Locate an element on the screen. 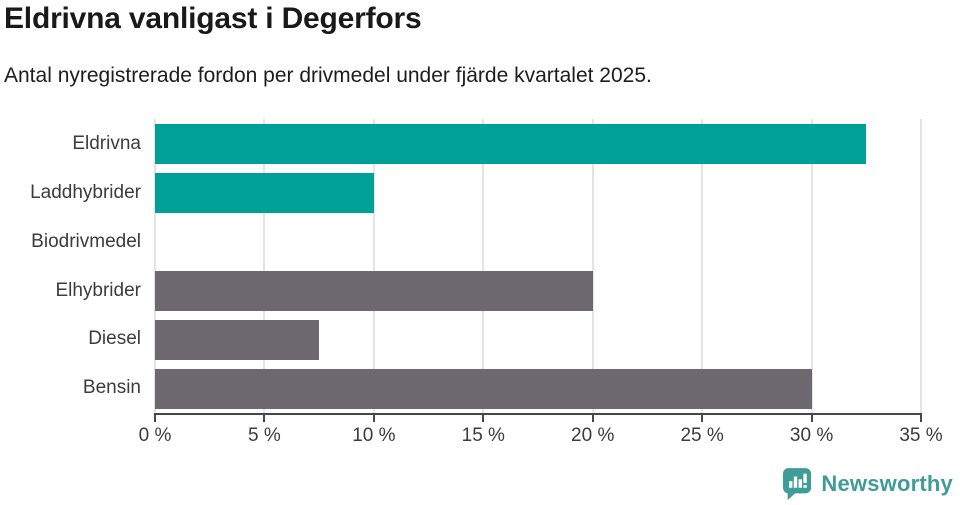 The width and height of the screenshot is (960, 505). y-tick-label: Biodrivmedel is located at coordinates (86, 241).